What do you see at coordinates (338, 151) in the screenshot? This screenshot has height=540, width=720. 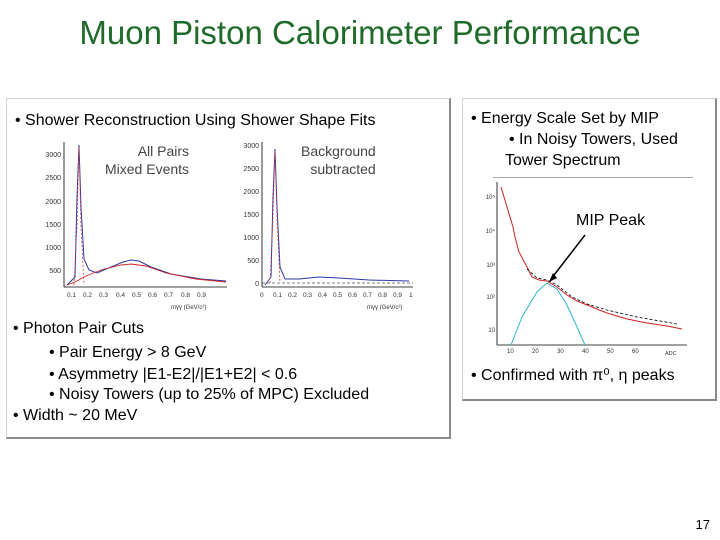 I see `plot2-label-line1: Background` at bounding box center [338, 151].